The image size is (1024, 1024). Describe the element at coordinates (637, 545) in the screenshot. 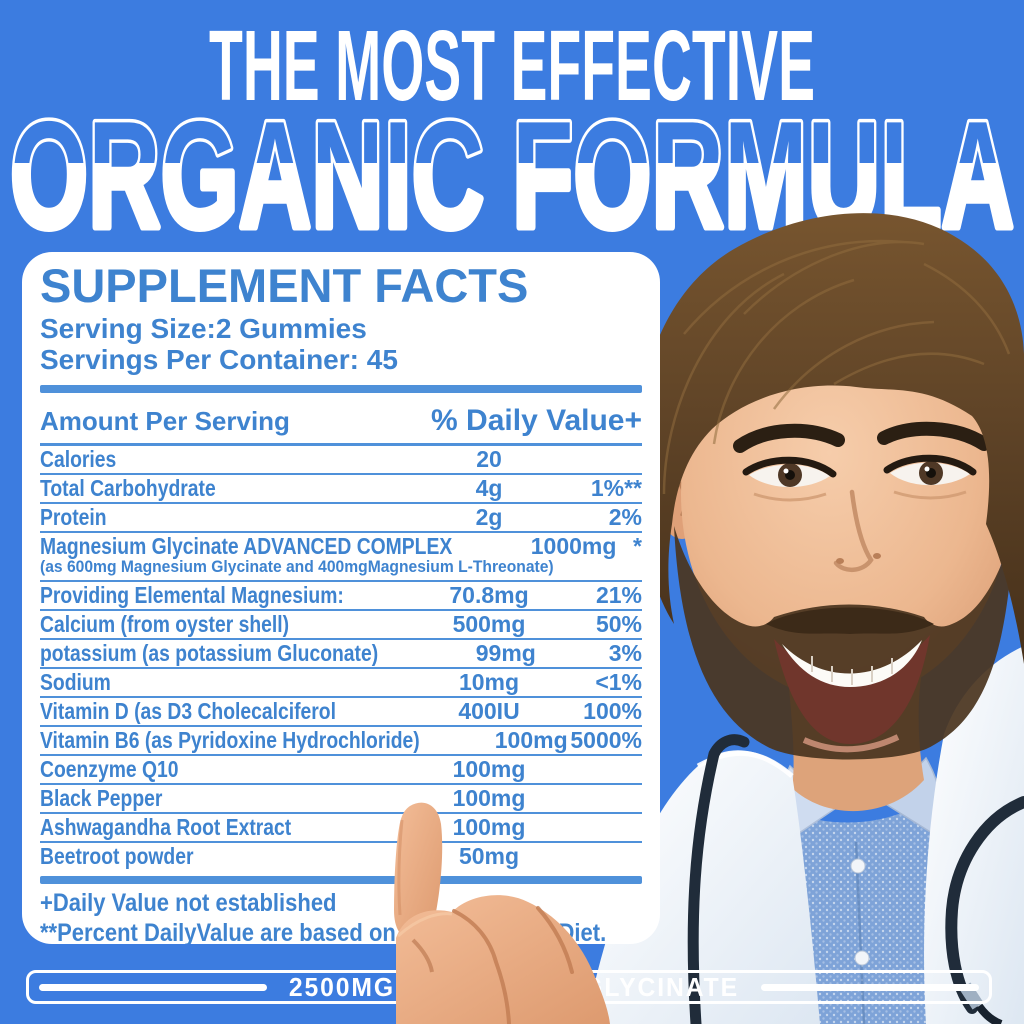

I see `ingredient-daily-value: *` at that location.